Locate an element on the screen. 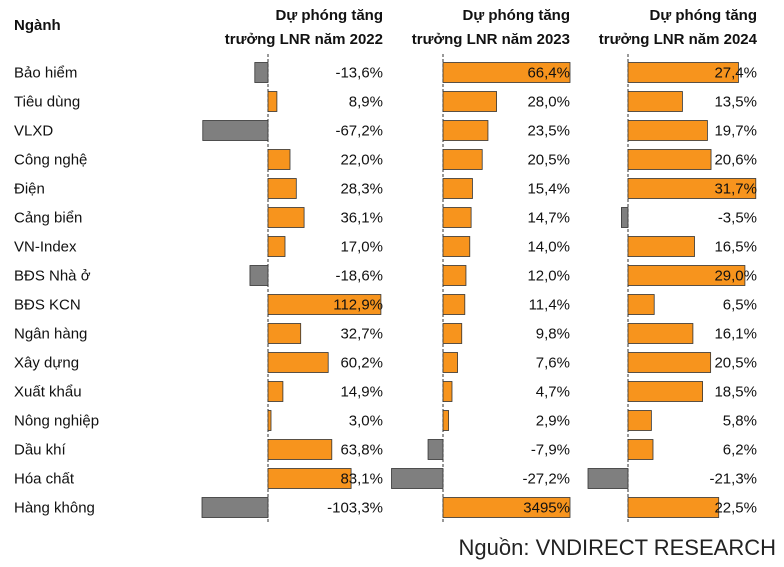 The height and width of the screenshot is (567, 784). data-label: 31,7% is located at coordinates (735, 189).